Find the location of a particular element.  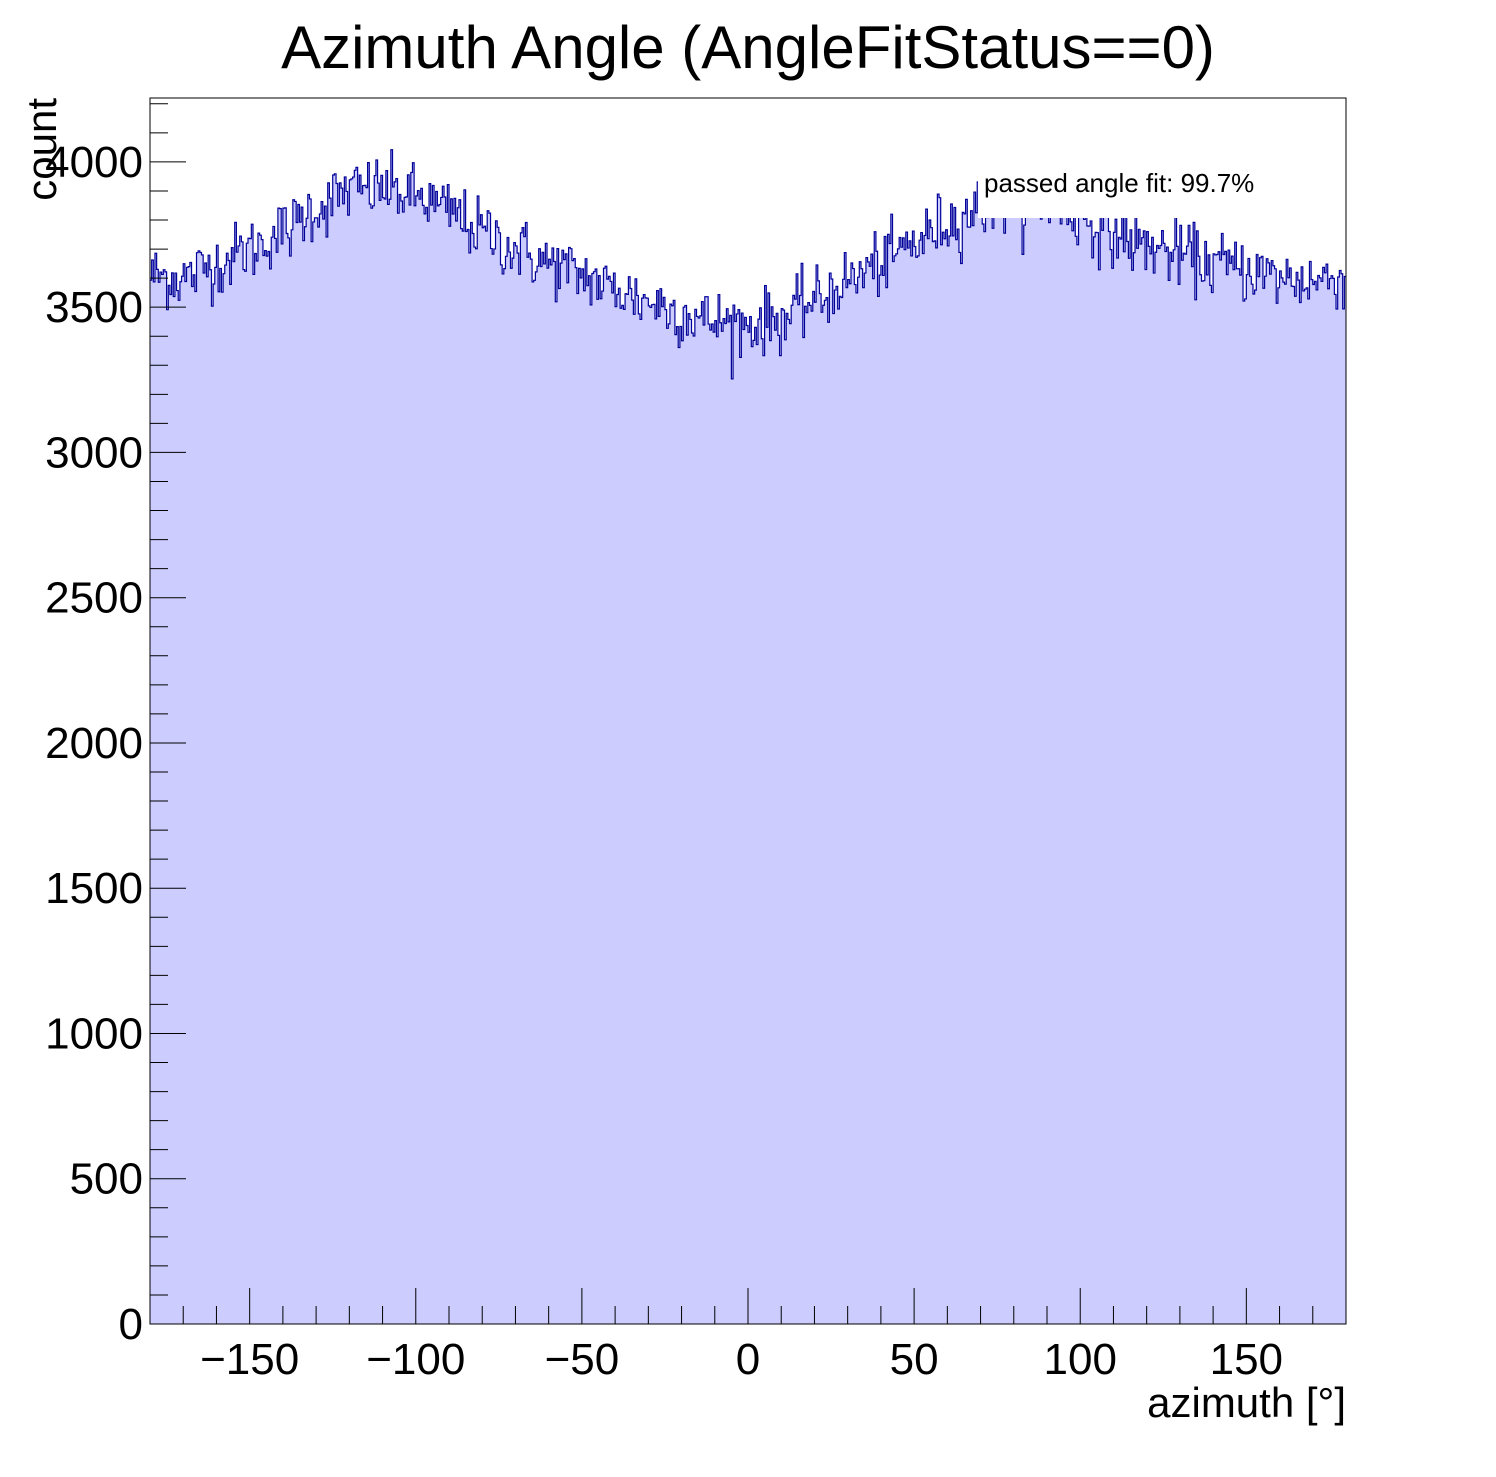

x-tick-label: −150 is located at coordinates (249, 1359).